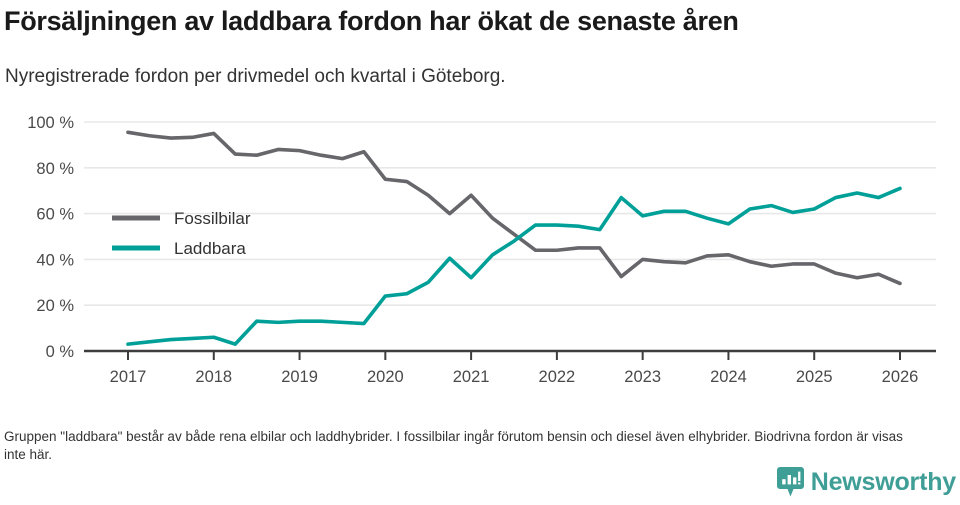 Image resolution: width=960 pixels, height=505 pixels. I want to click on legend-label: Laddbara, so click(210, 248).